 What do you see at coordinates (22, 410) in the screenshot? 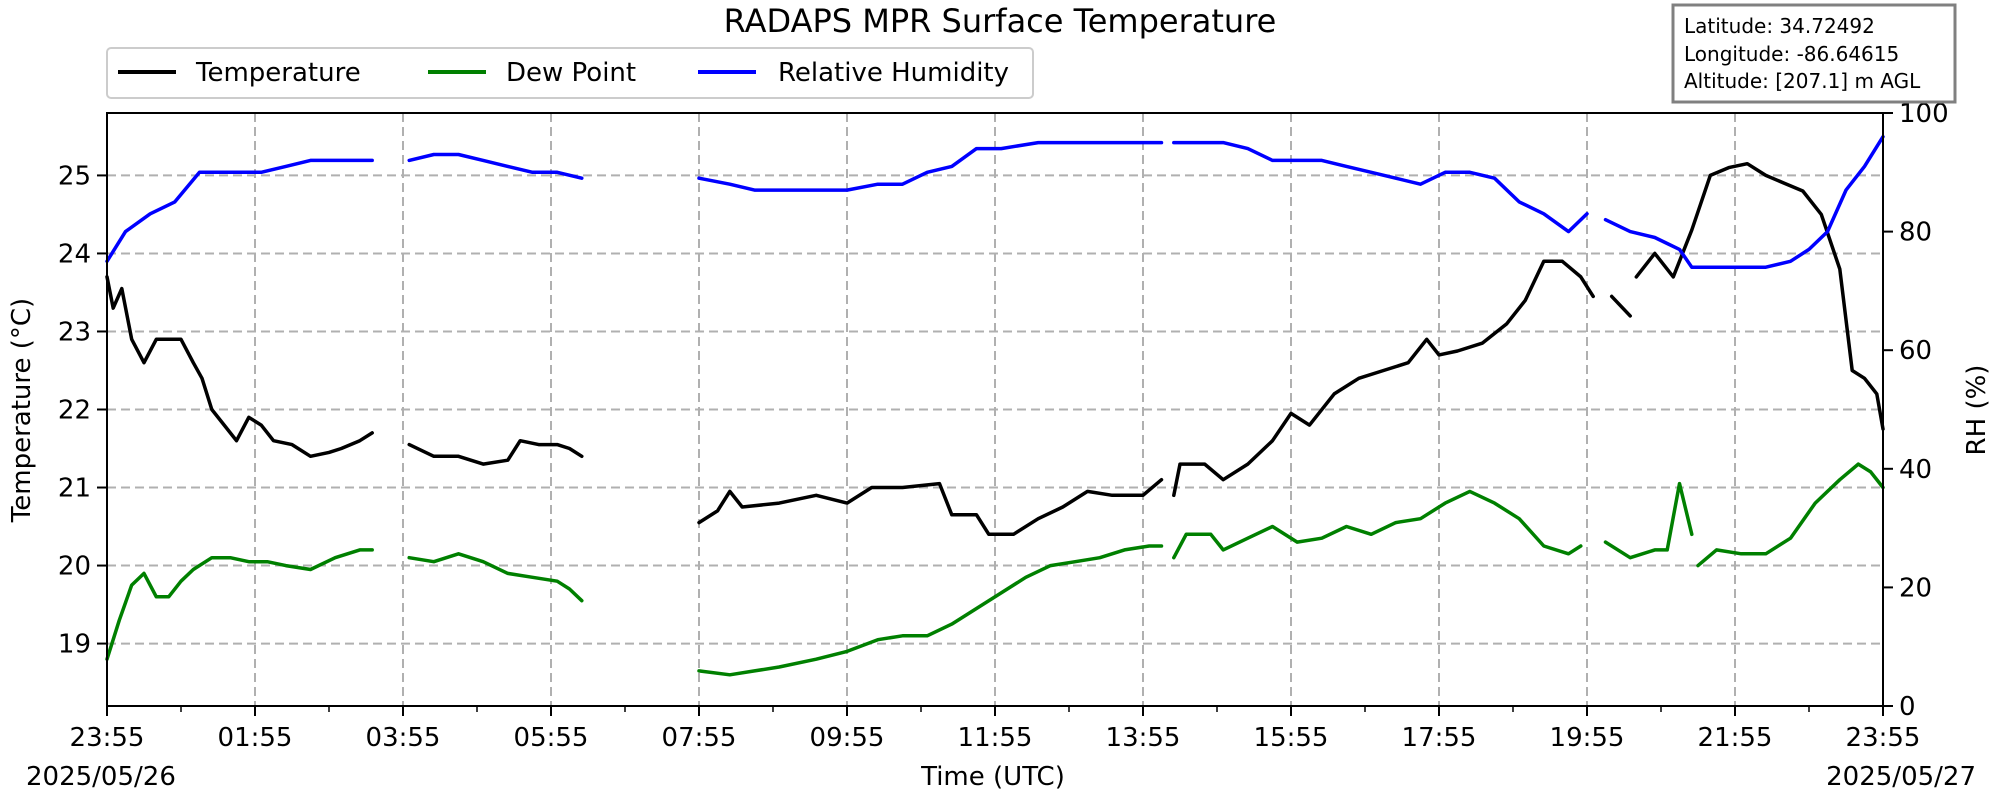
I see `y-axis-left-label: Temperature (°C)` at bounding box center [22, 410].